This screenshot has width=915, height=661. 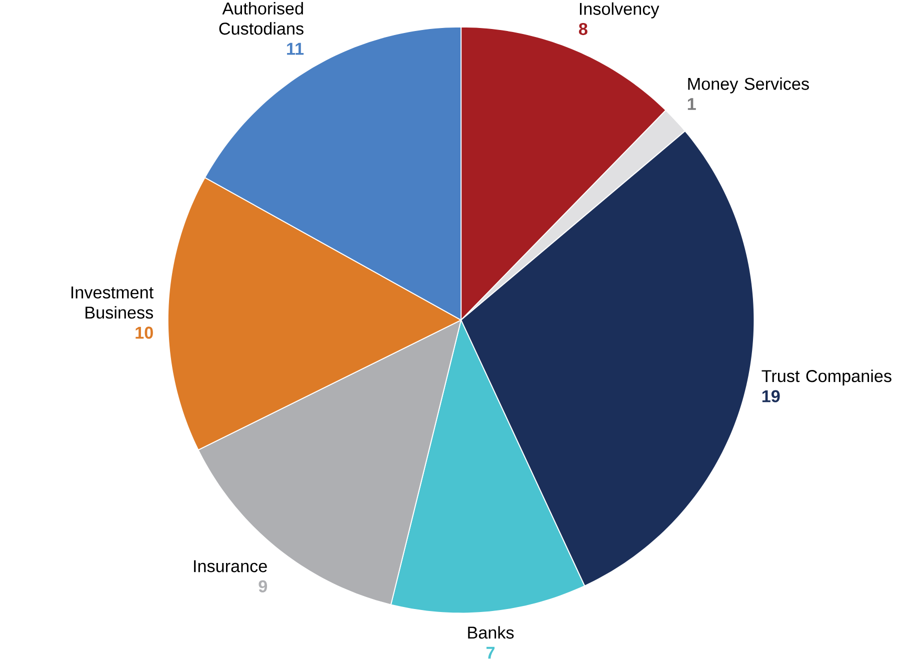 I want to click on slice-label: Trust Companies, so click(x=827, y=378).